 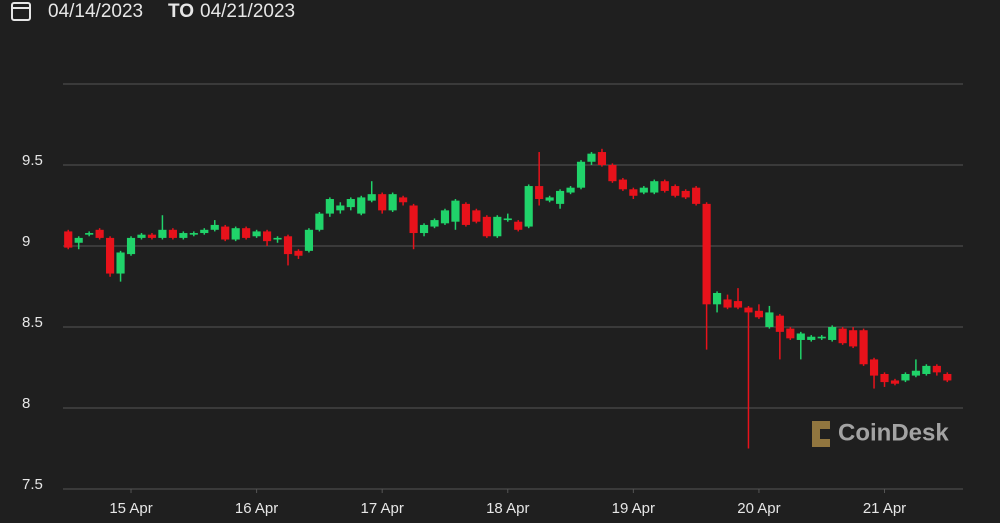 I want to click on date-separator: TO, so click(x=181, y=11).